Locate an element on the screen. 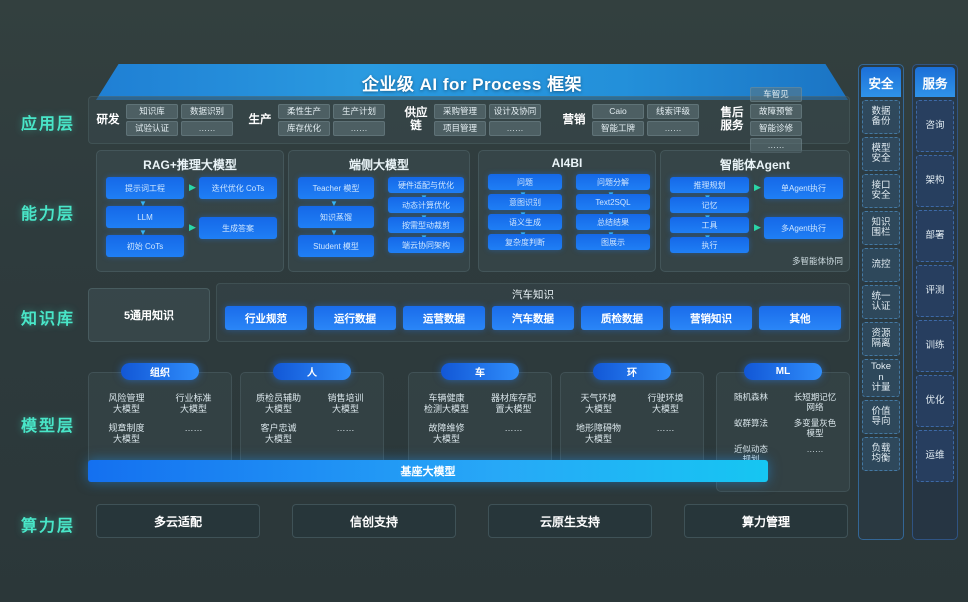  capability-node: Teacher 模型 is located at coordinates (336, 188).